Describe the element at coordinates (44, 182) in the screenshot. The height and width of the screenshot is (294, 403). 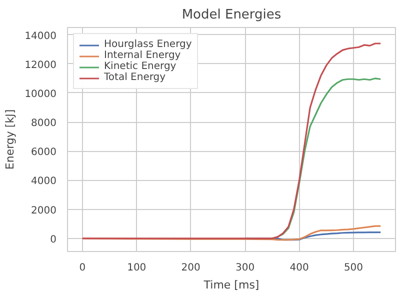
I see `y-tick-label: 4000` at that location.